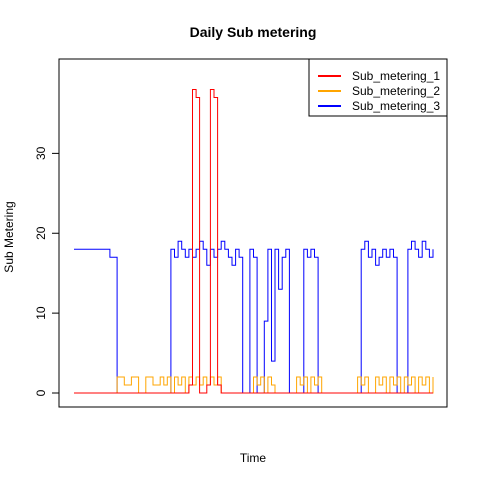 Image resolution: width=480 pixels, height=480 pixels. What do you see at coordinates (253, 32) in the screenshot?
I see `chart-title: Daily Sub metering` at bounding box center [253, 32].